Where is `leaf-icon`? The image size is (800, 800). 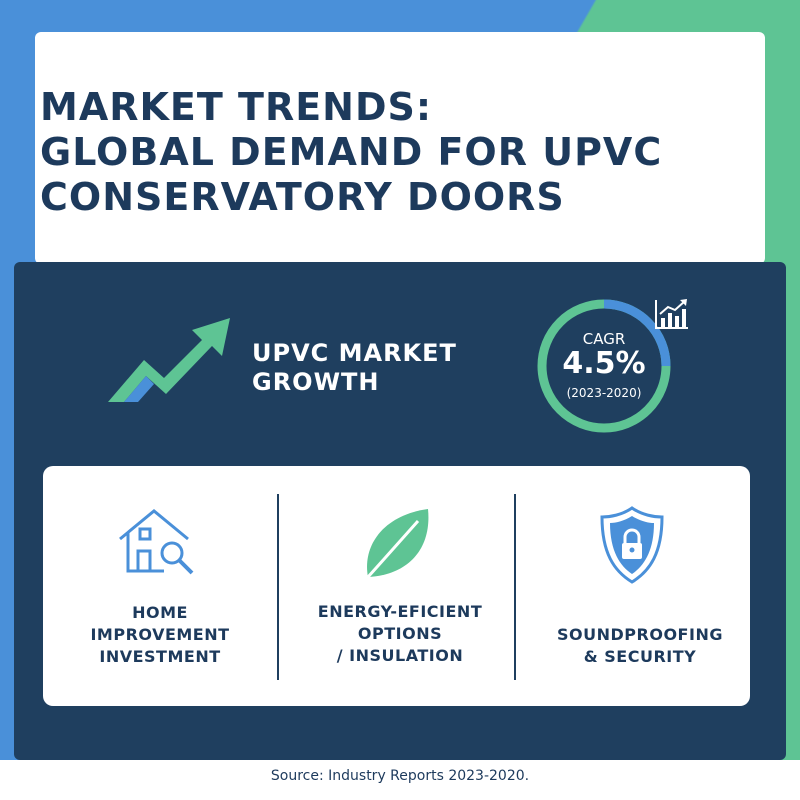 leaf-icon is located at coordinates (397, 544).